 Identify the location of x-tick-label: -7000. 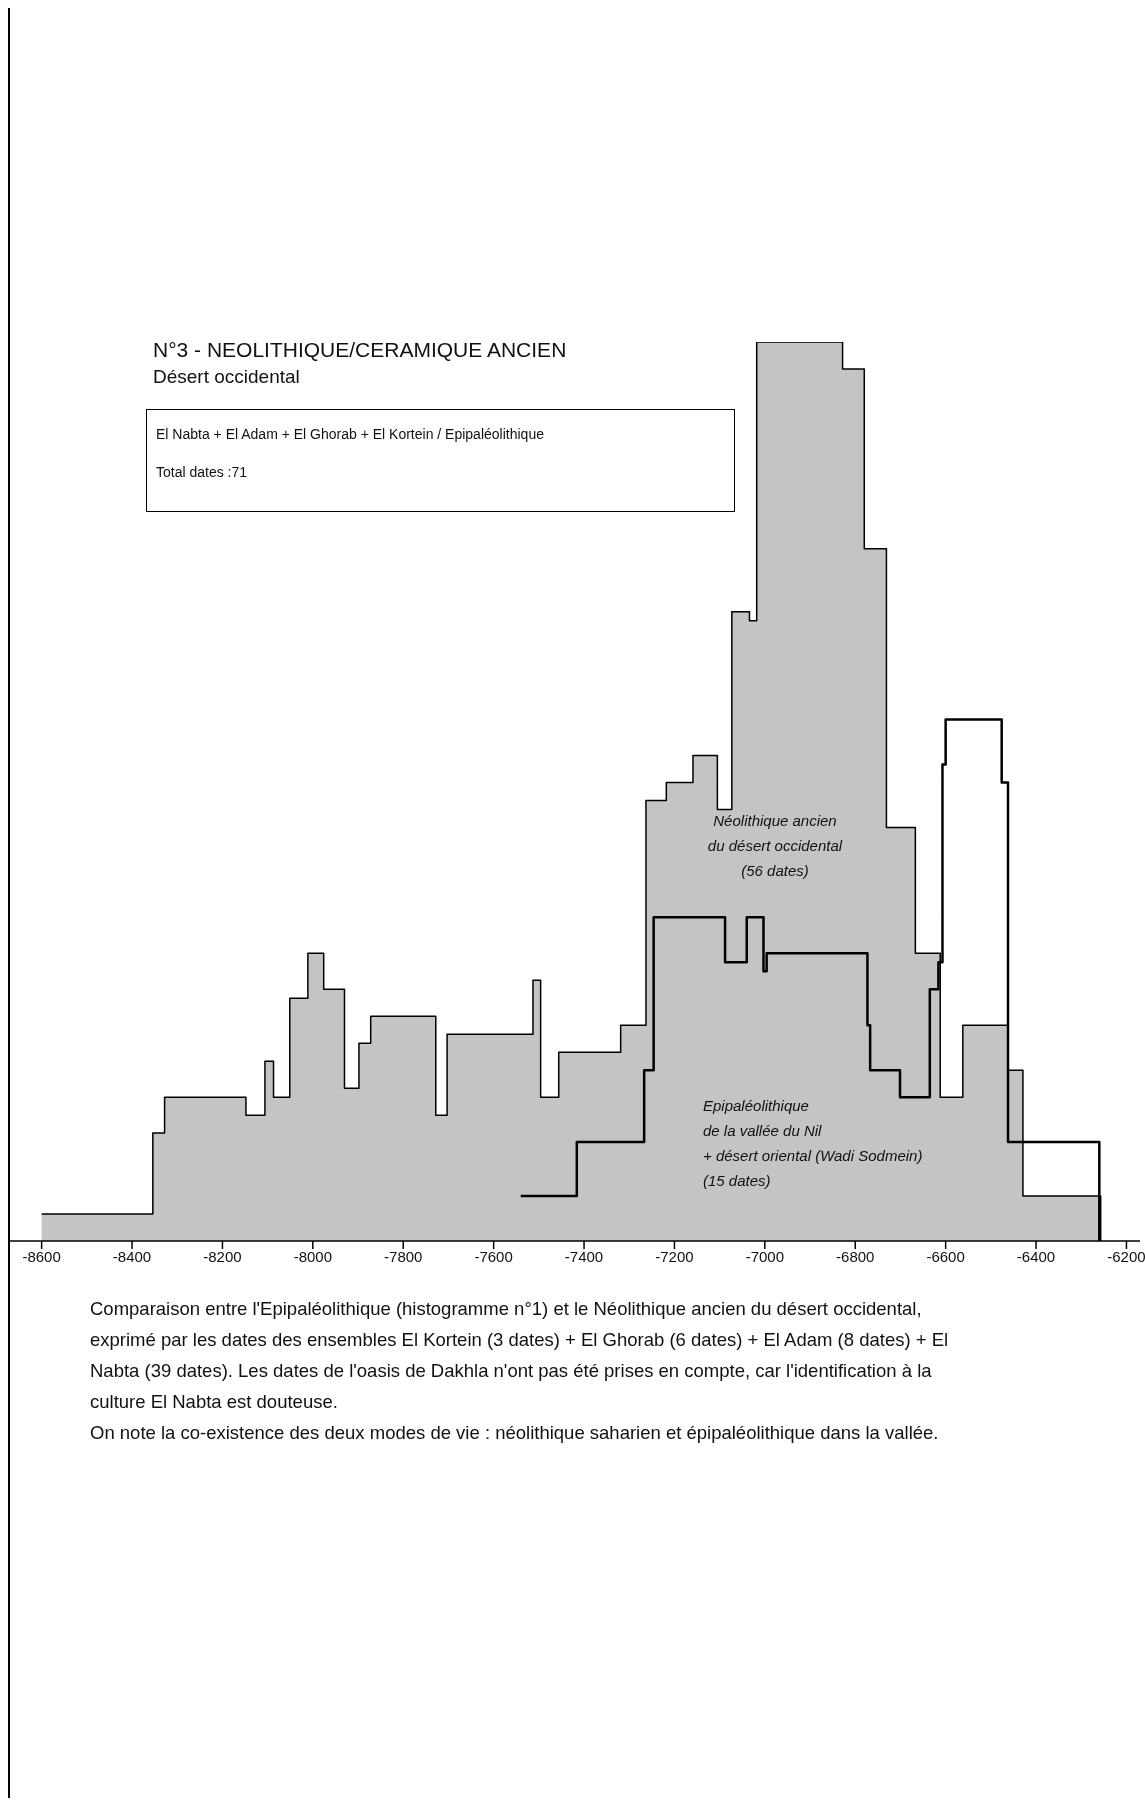
(765, 1256).